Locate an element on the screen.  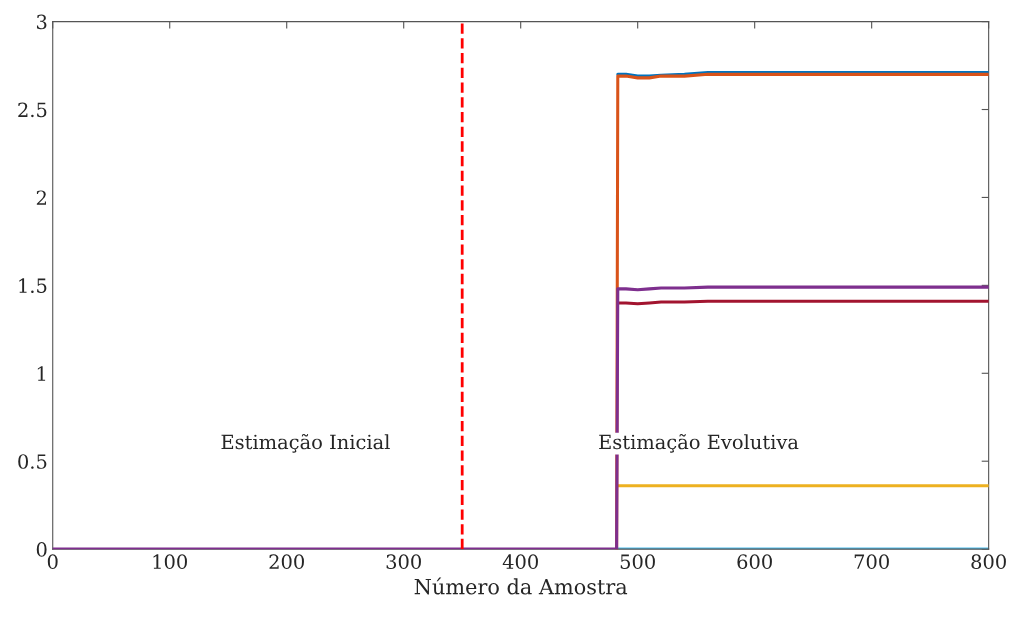
x-tick-label: 100 is located at coordinates (170, 562).